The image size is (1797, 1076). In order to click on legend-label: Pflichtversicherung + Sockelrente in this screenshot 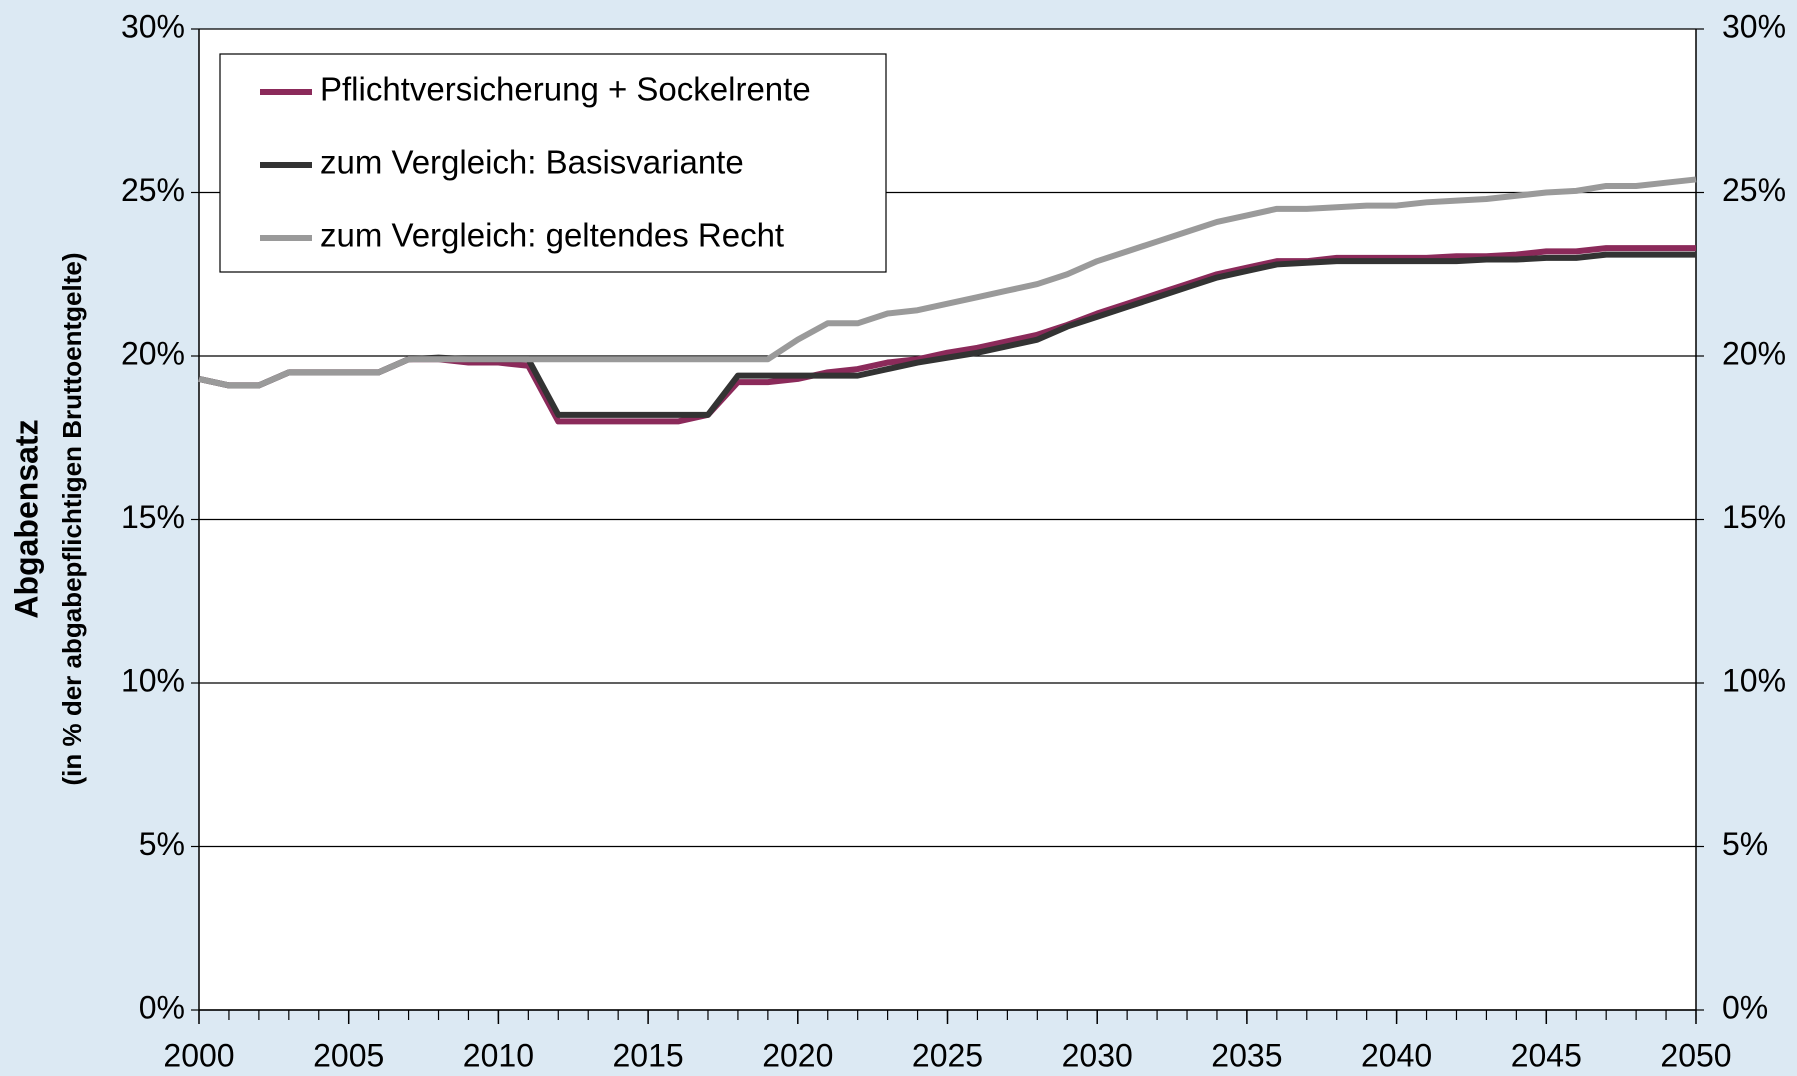, I will do `click(565, 89)`.